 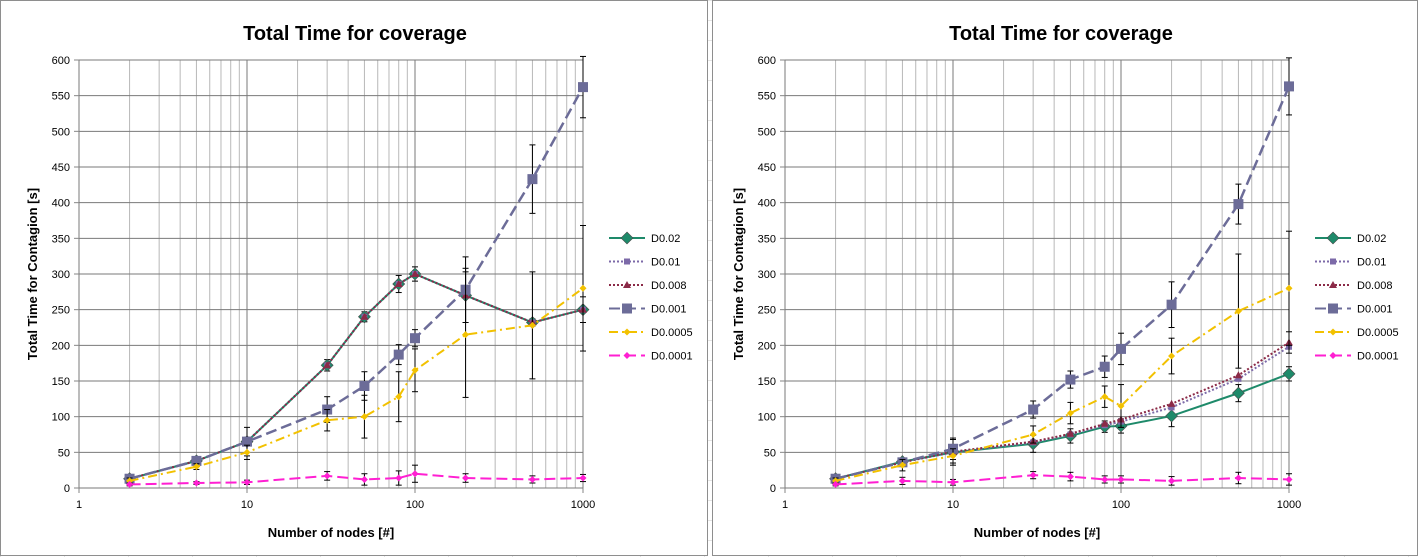 I want to click on legend-entry: D0.02, so click(x=1371, y=239).